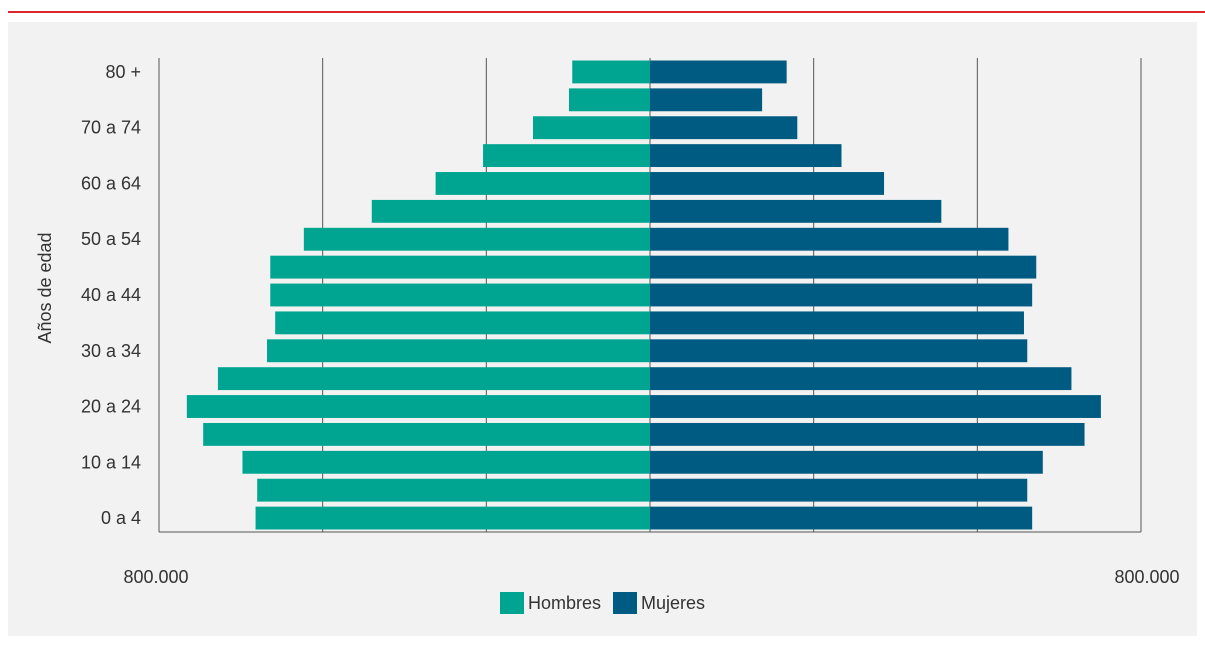 The image size is (1205, 650). What do you see at coordinates (606, 12) in the screenshot?
I see `top-accent-rule` at bounding box center [606, 12].